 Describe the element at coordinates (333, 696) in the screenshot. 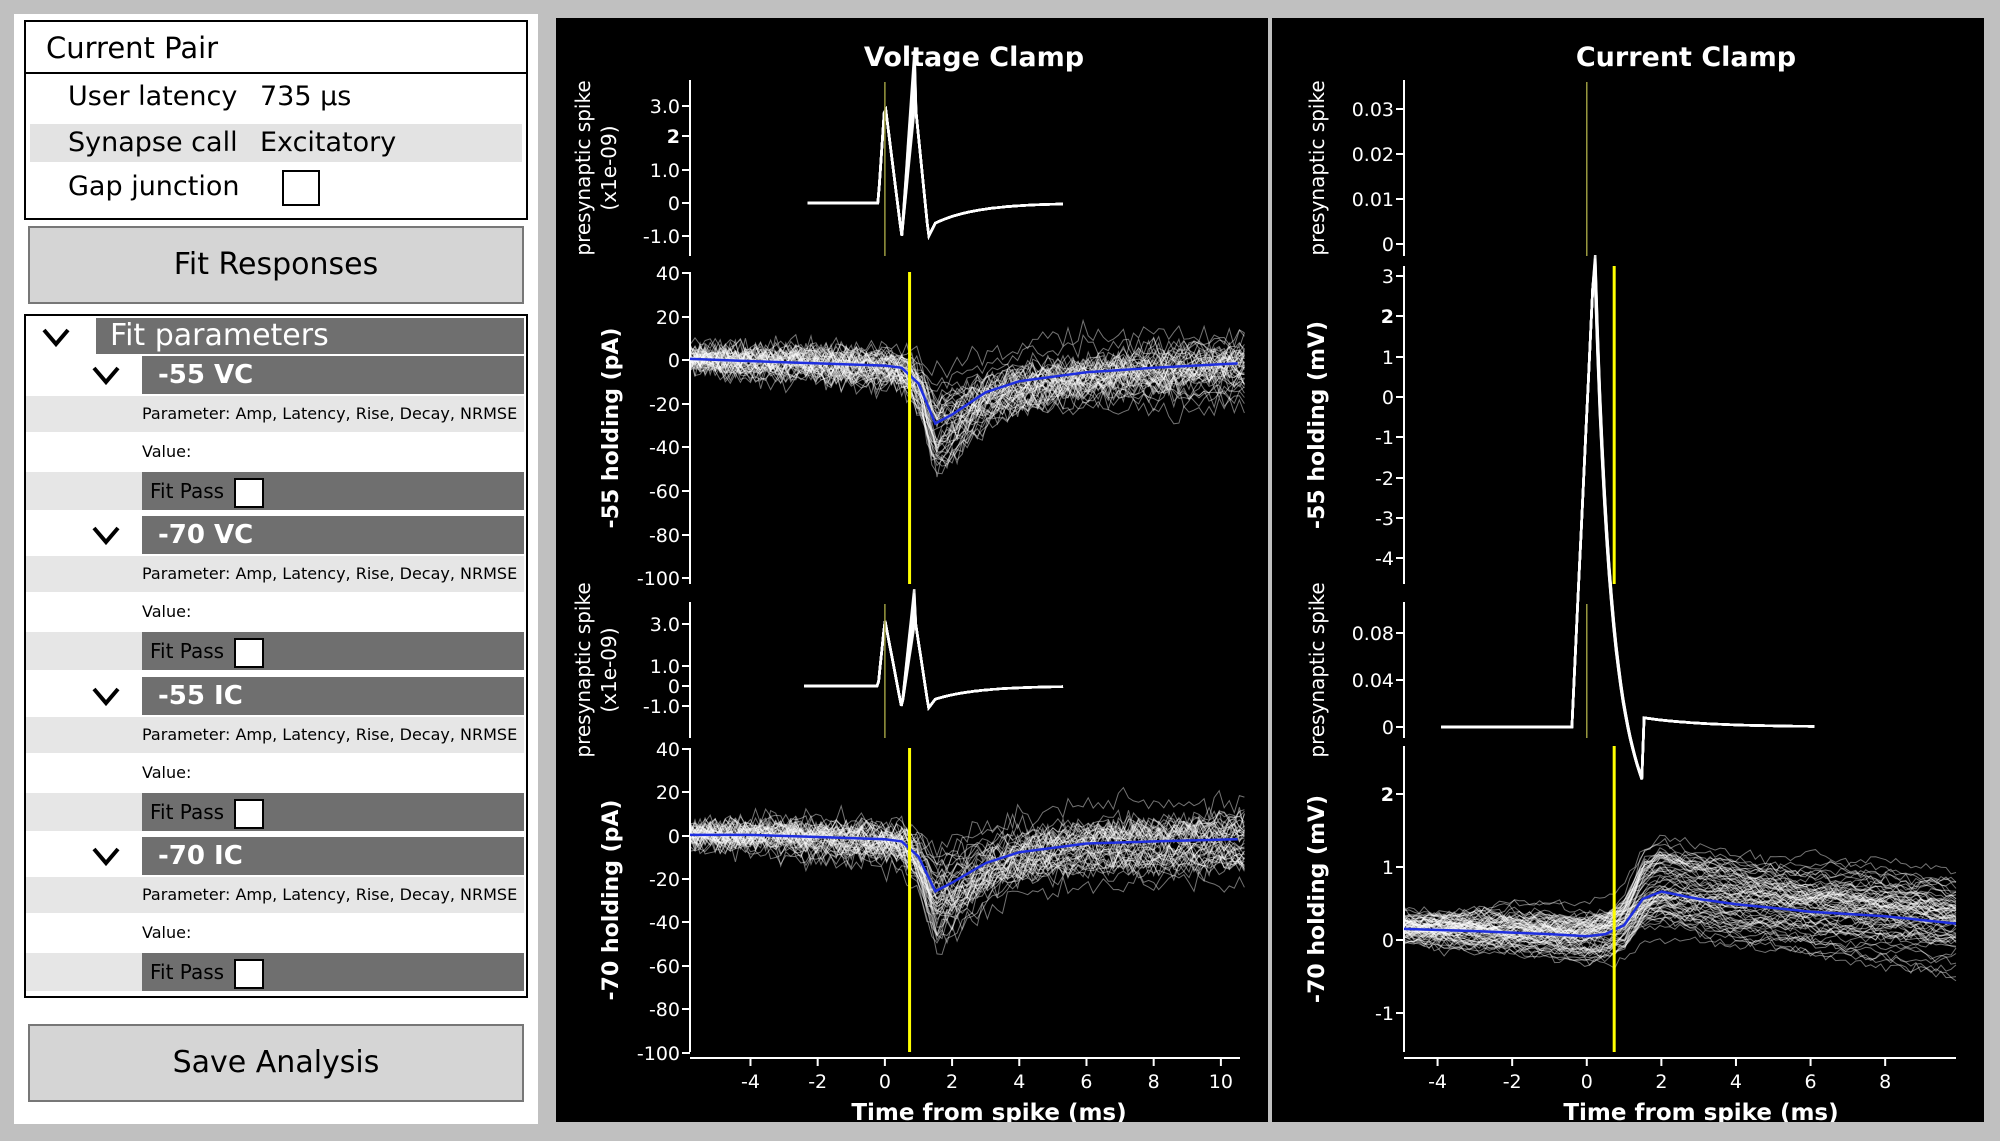

I see `fit-group-title: -55 IC` at that location.